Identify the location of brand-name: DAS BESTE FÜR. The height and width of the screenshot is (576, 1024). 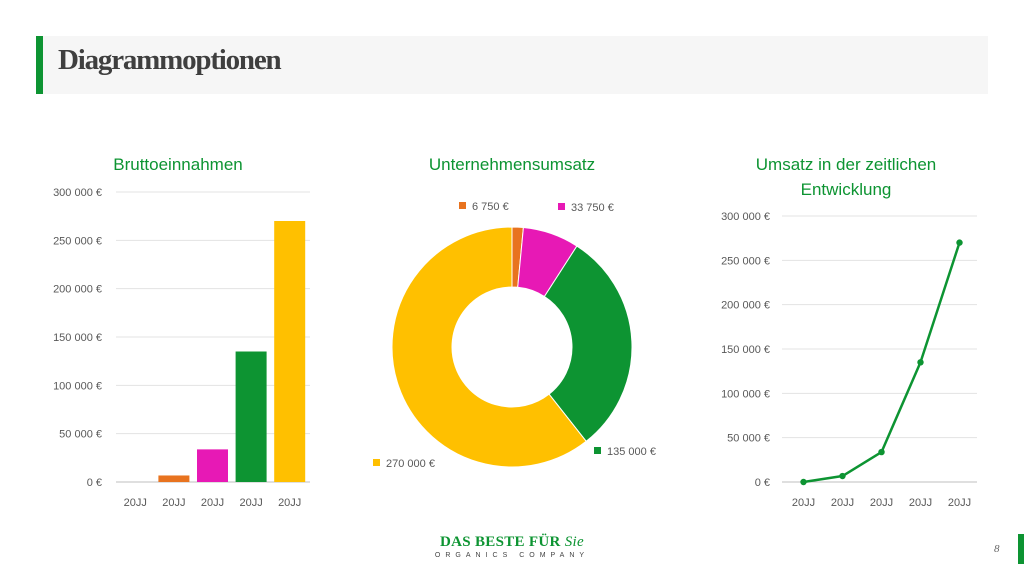
(500, 542).